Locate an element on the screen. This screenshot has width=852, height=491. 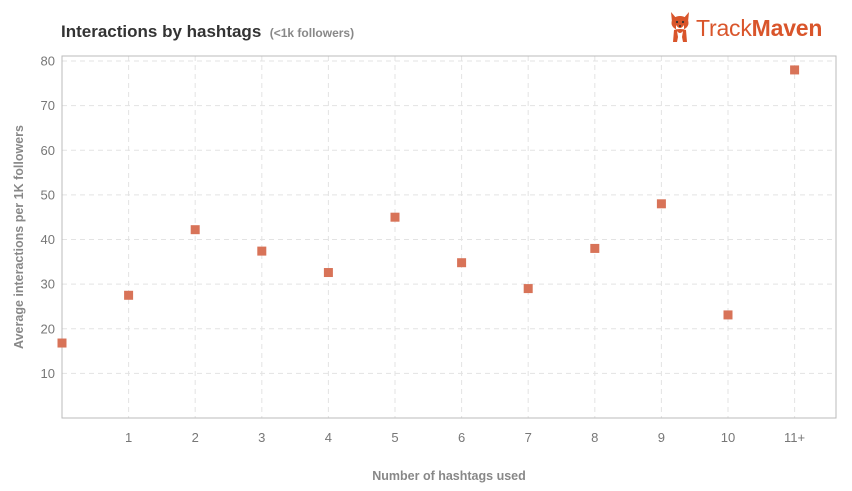
x-axis-ticks: 1 2 3 4 5 6 7 8 9 10 11+ is located at coordinates (465, 437).